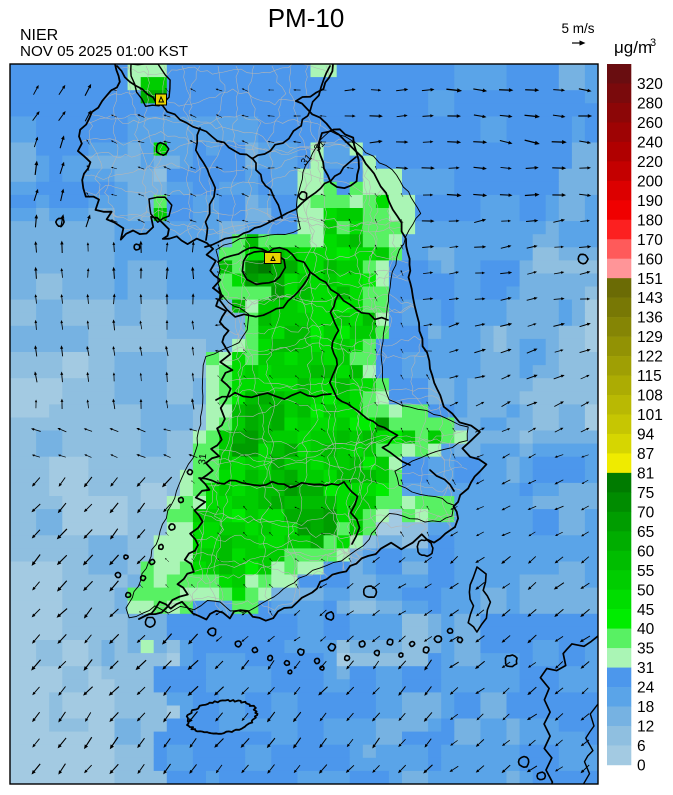 This screenshot has height=795, width=673. Describe the element at coordinates (650, 104) in the screenshot. I see `svg-text: 280` at that location.